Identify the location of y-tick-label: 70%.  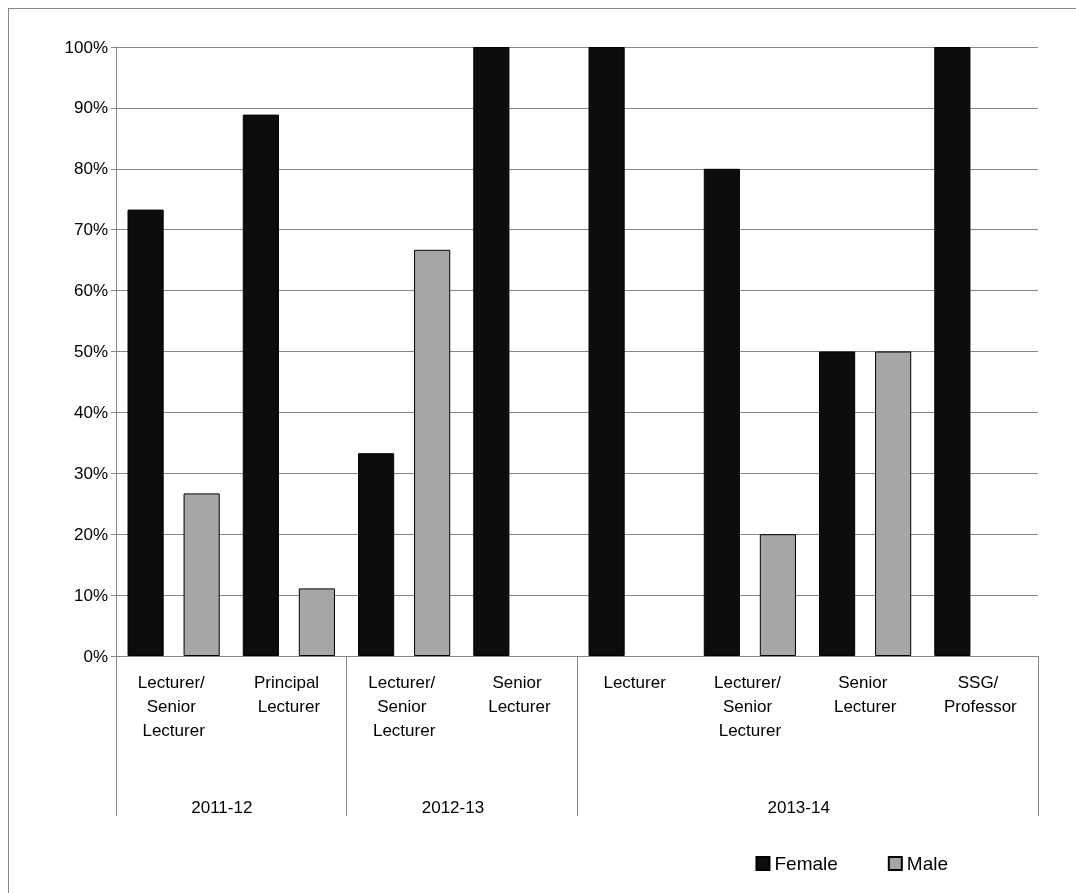
(90, 230).